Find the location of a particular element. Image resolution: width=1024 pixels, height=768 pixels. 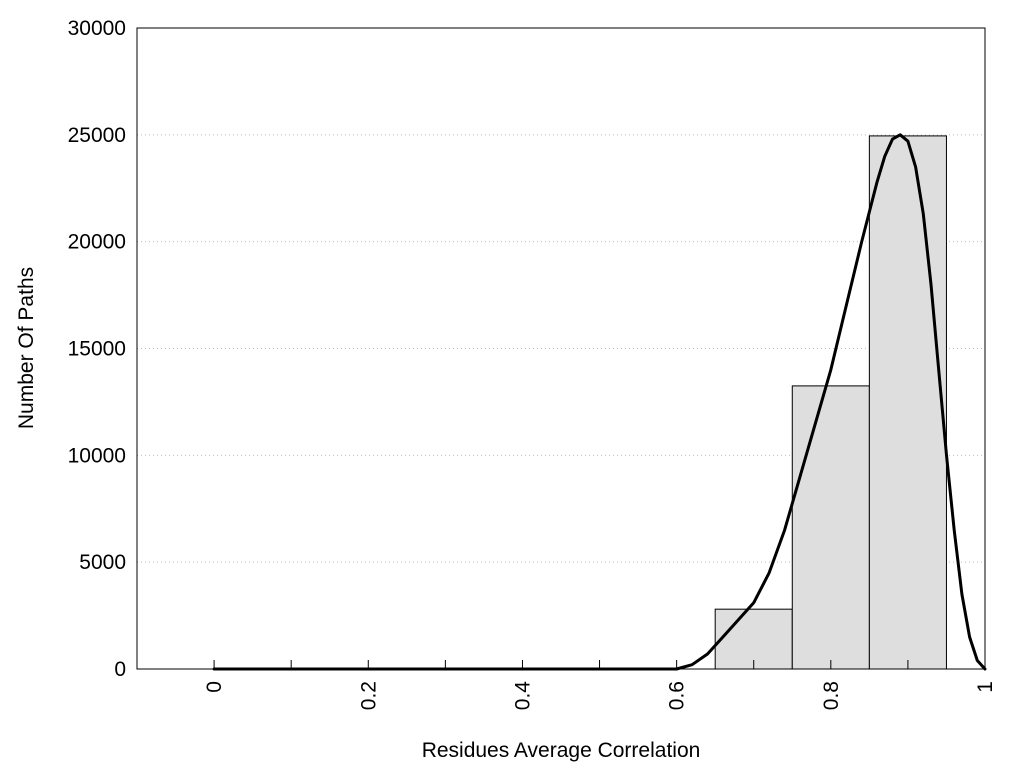

x-tick-label: 0 is located at coordinates (214, 687).